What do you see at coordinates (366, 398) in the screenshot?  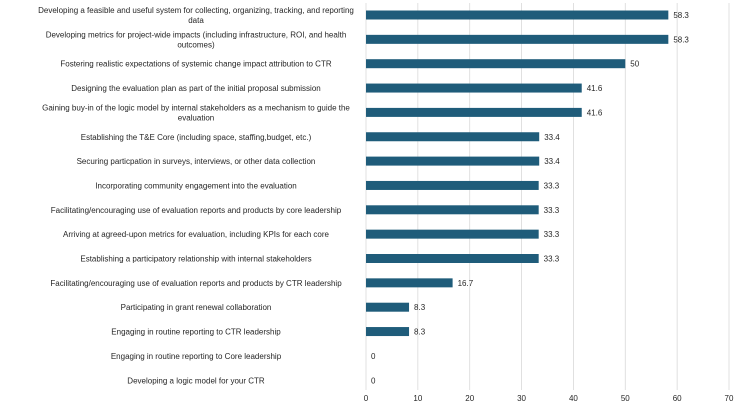 I see `x-tick-label: 0` at bounding box center [366, 398].